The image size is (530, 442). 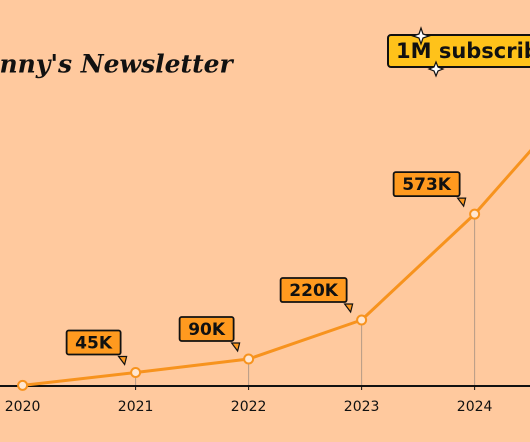 I want to click on value-label: 573K, so click(x=429, y=189).